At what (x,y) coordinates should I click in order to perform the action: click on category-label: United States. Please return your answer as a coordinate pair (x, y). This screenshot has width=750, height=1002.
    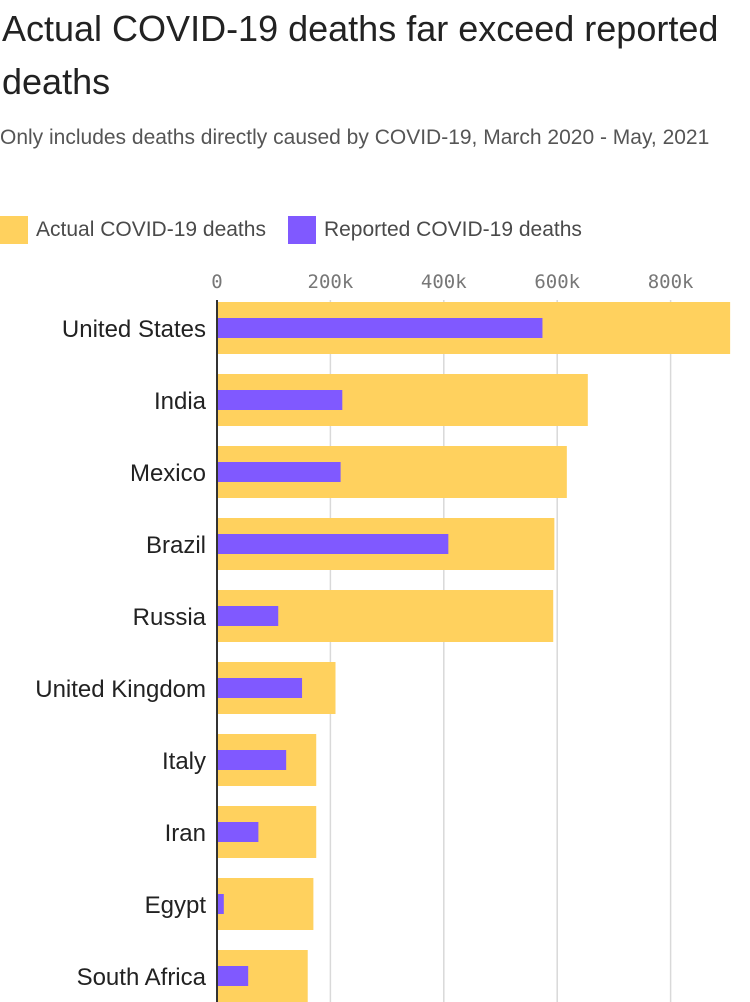
    Looking at the image, I should click on (134, 329).